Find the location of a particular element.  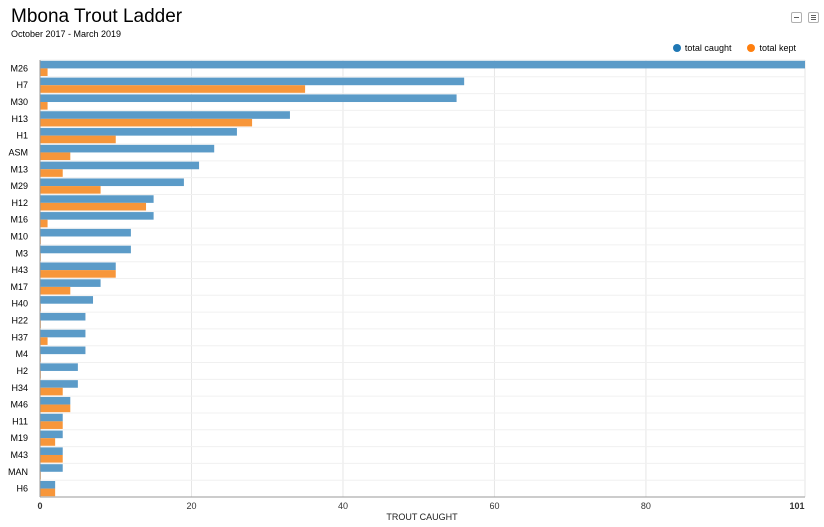

category-label: H22 is located at coordinates (19, 321).